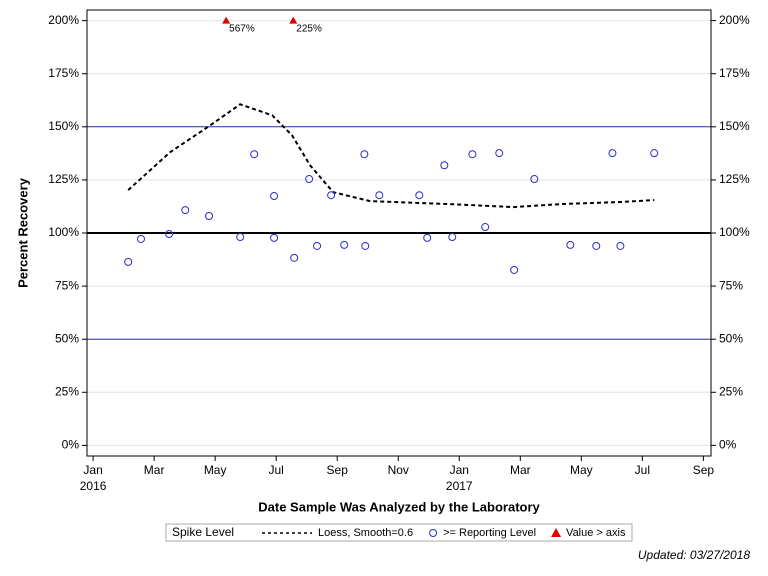  What do you see at coordinates (63, 126) in the screenshot?
I see `y-tick-label: 150%` at bounding box center [63, 126].